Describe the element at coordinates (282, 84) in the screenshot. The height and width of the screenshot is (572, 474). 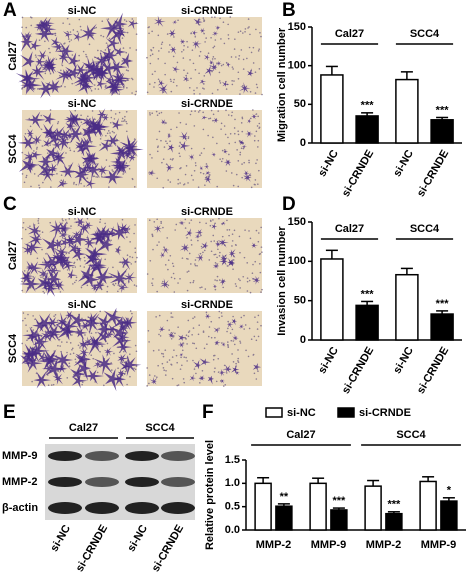
I see `y-axis-label: Migration cell number` at that location.